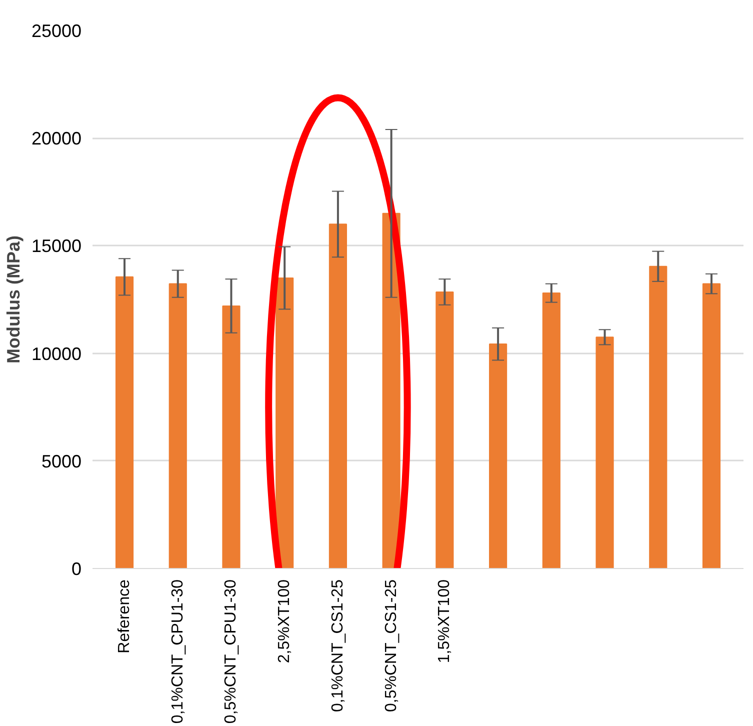  Describe the element at coordinates (61, 461) in the screenshot. I see `y-tick-label: 5000` at that location.